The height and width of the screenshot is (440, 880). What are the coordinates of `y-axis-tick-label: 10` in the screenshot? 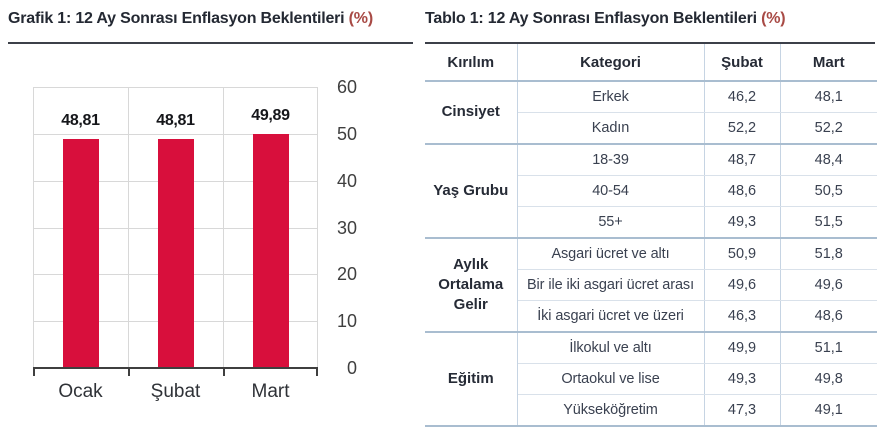 It's located at (346, 321).